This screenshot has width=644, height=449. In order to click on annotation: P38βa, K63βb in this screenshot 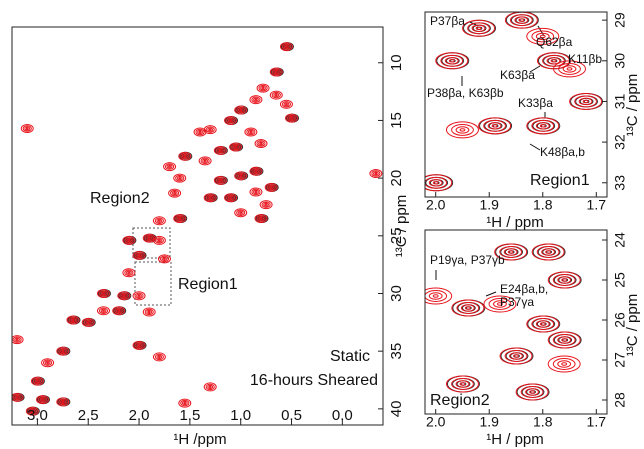, I will do `click(465, 93)`.